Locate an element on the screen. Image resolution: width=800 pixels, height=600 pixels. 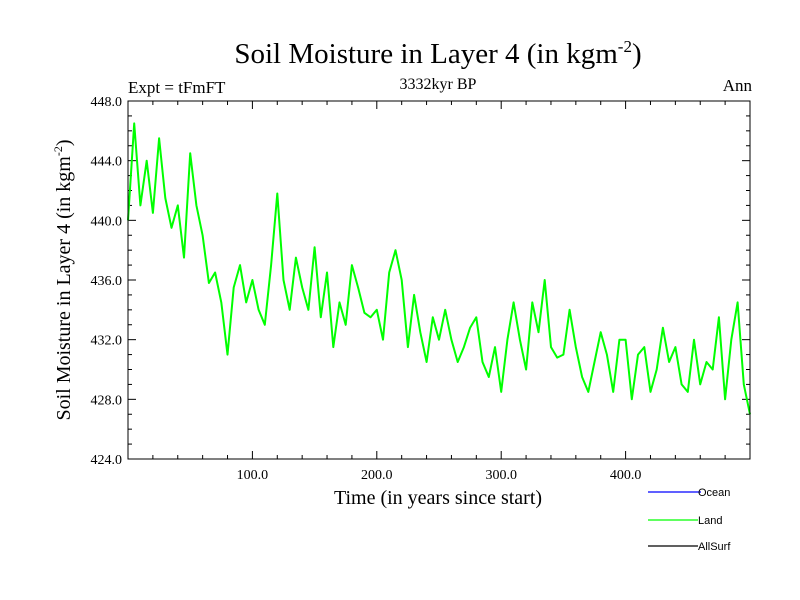
chart-subtitle: 3332kyr BP is located at coordinates (438, 84).